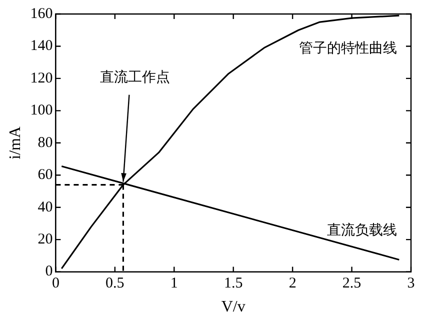 The height and width of the screenshot is (321, 441). I want to click on y-tick-label: 20, so click(45, 240).